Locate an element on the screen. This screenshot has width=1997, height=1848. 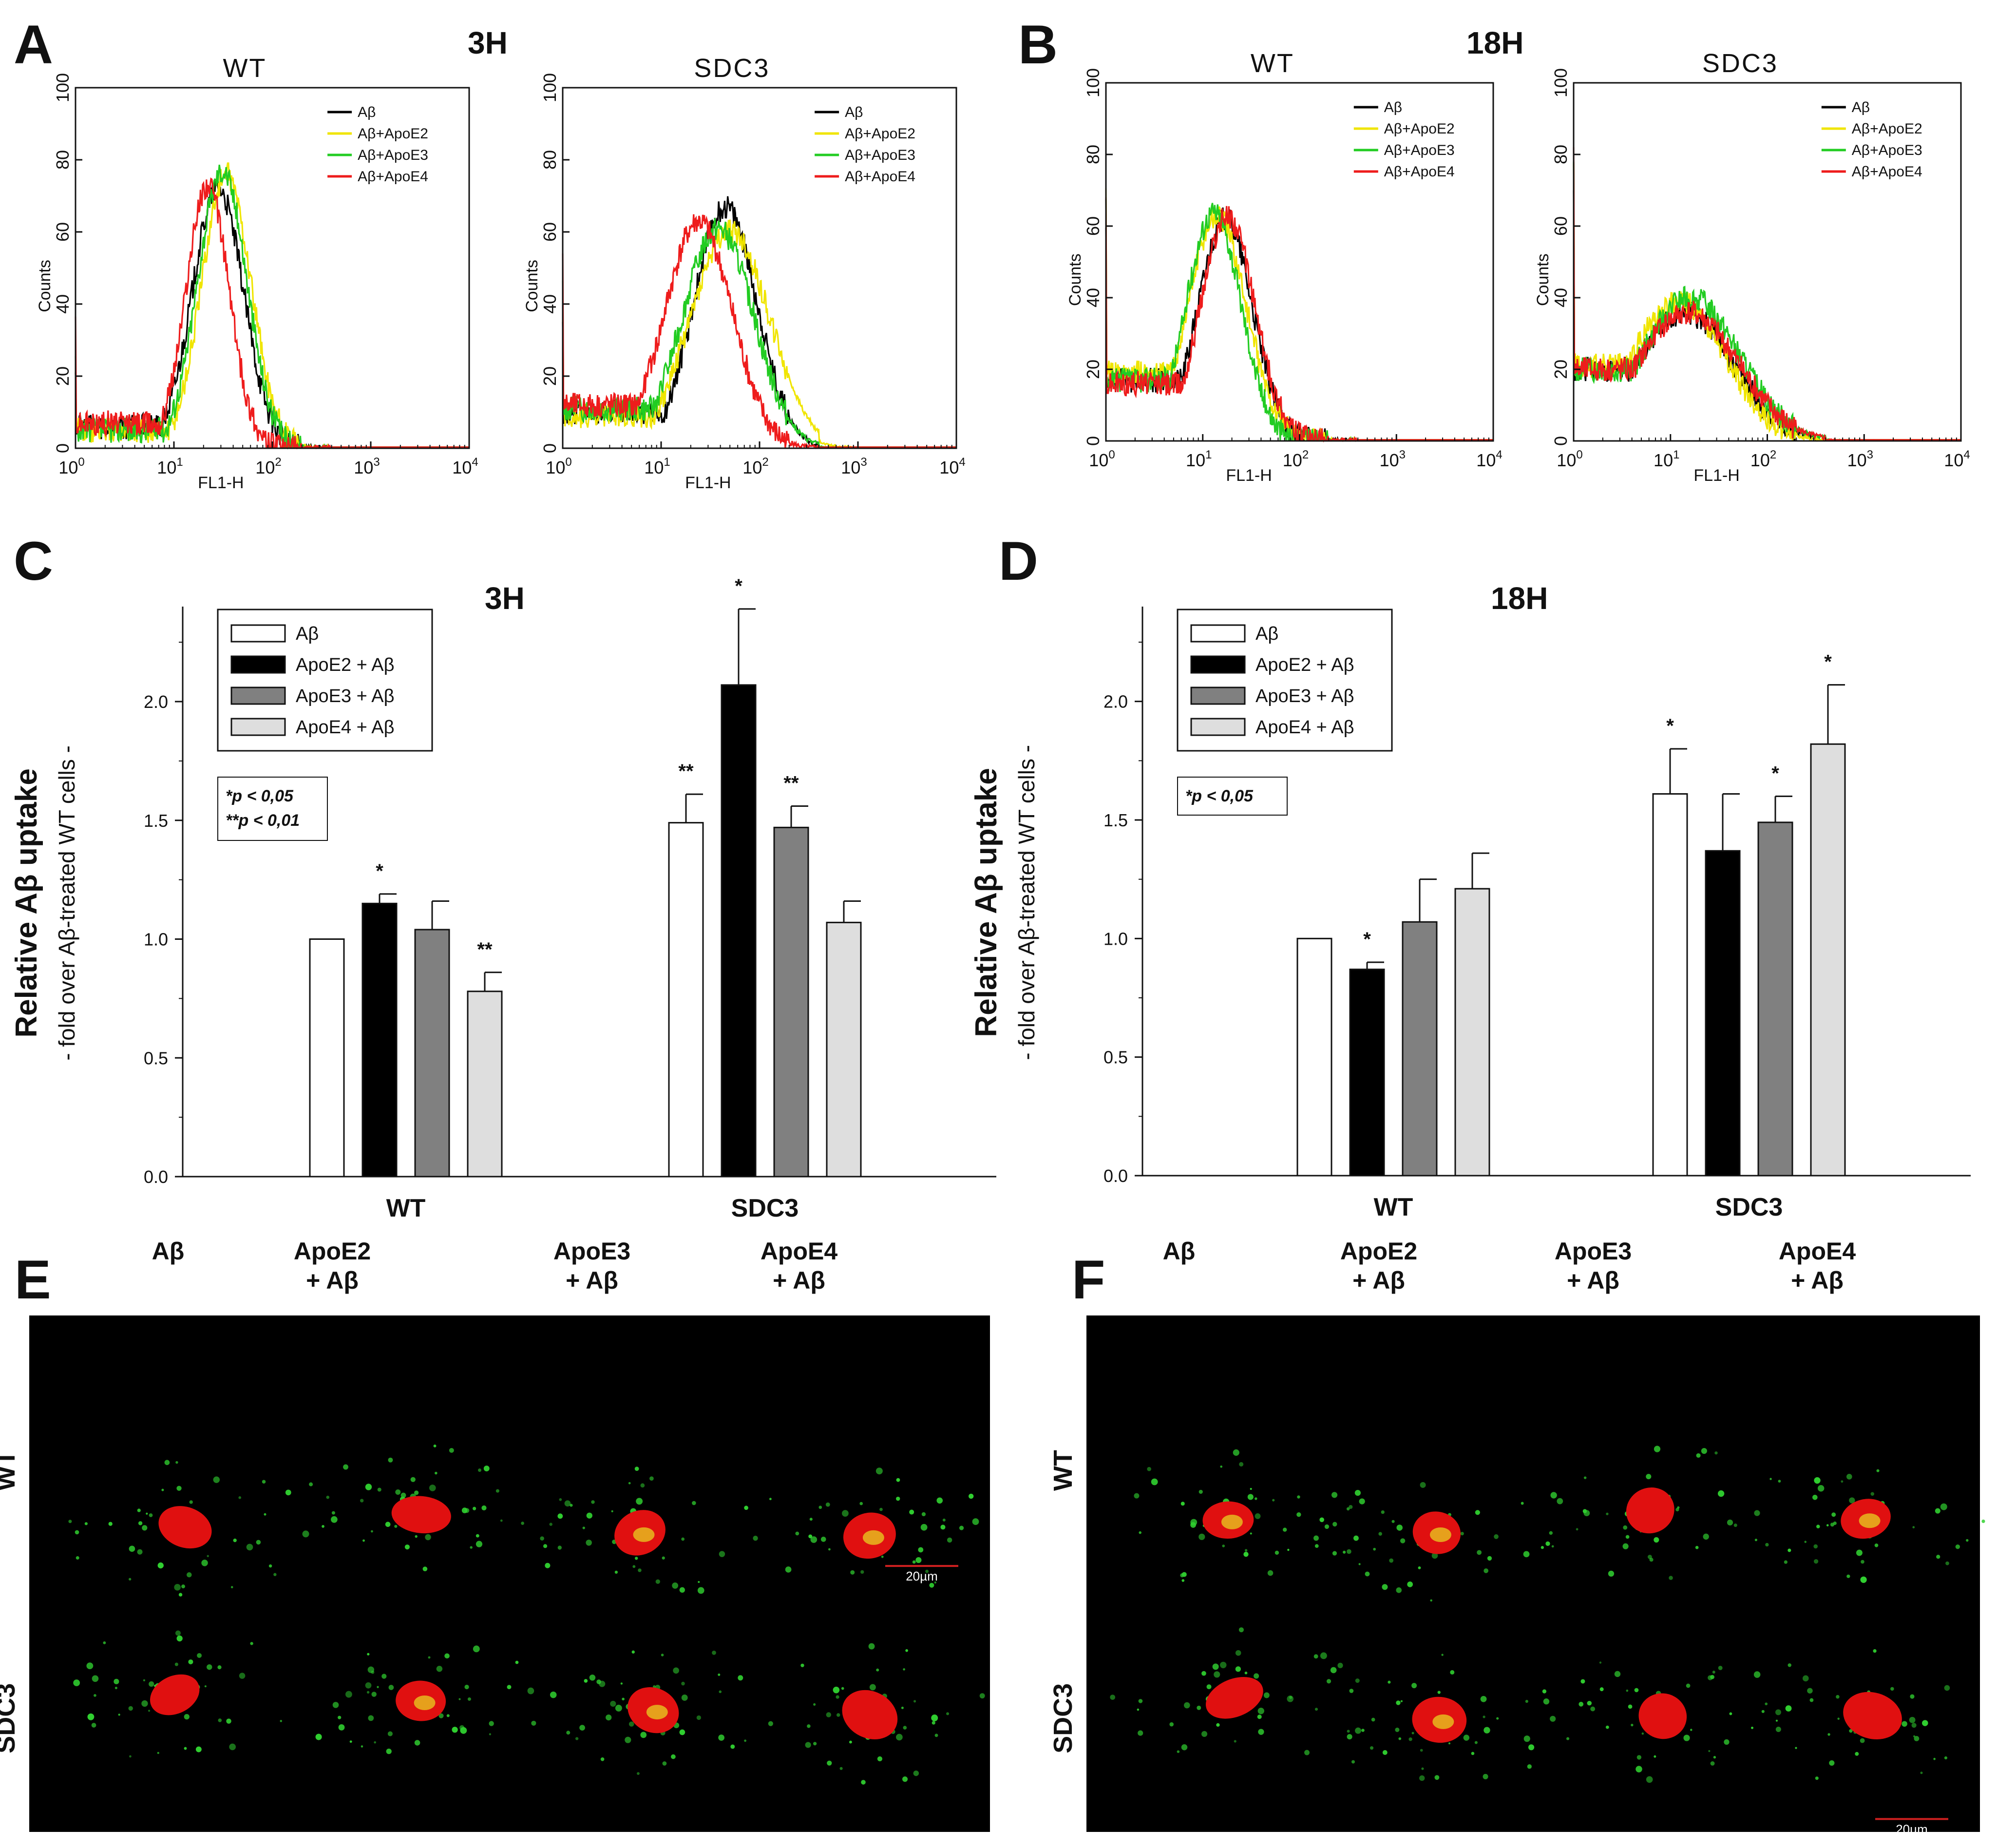
hist-b-wt-legend-label-ab-apoe2: Aβ+ApoE2 is located at coordinates (1419, 129).